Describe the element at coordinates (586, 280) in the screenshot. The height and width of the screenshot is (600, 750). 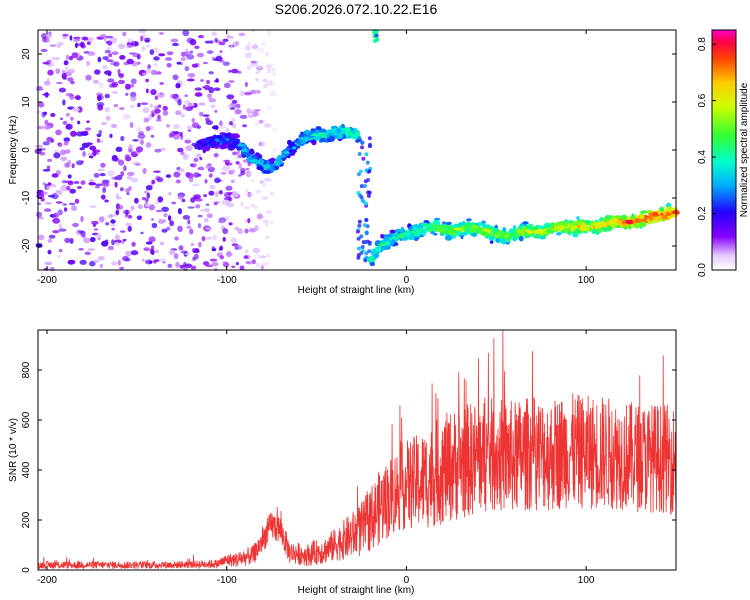
I see `x-tick-label: 100` at that location.